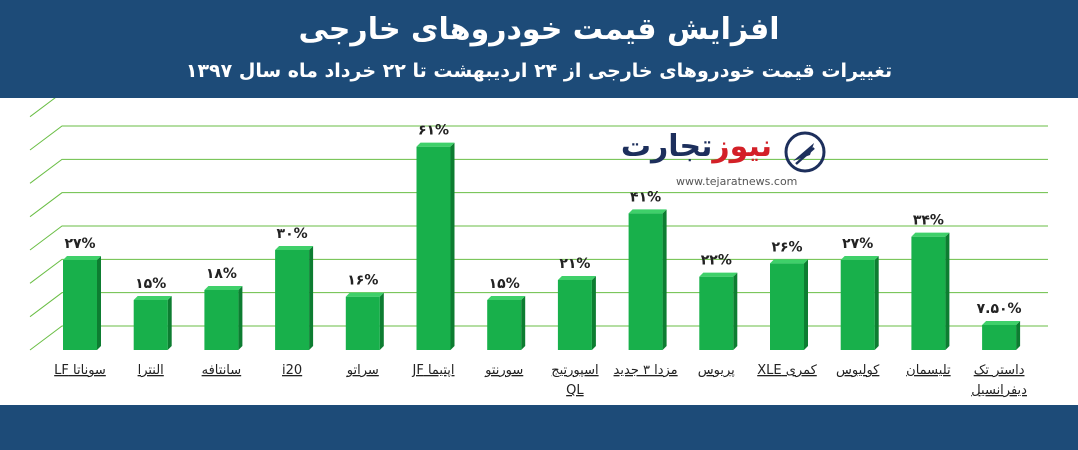 The image size is (1078, 450). I want to click on category-label: کمری XLE, so click(787, 370).